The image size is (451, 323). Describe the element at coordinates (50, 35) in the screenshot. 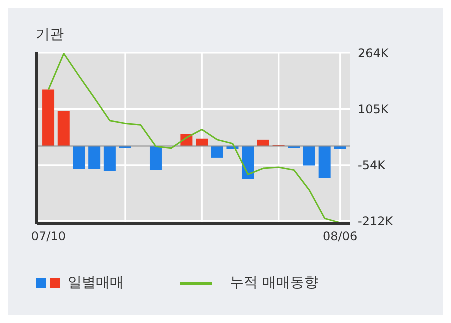

I see `chart-title: 기관` at that location.